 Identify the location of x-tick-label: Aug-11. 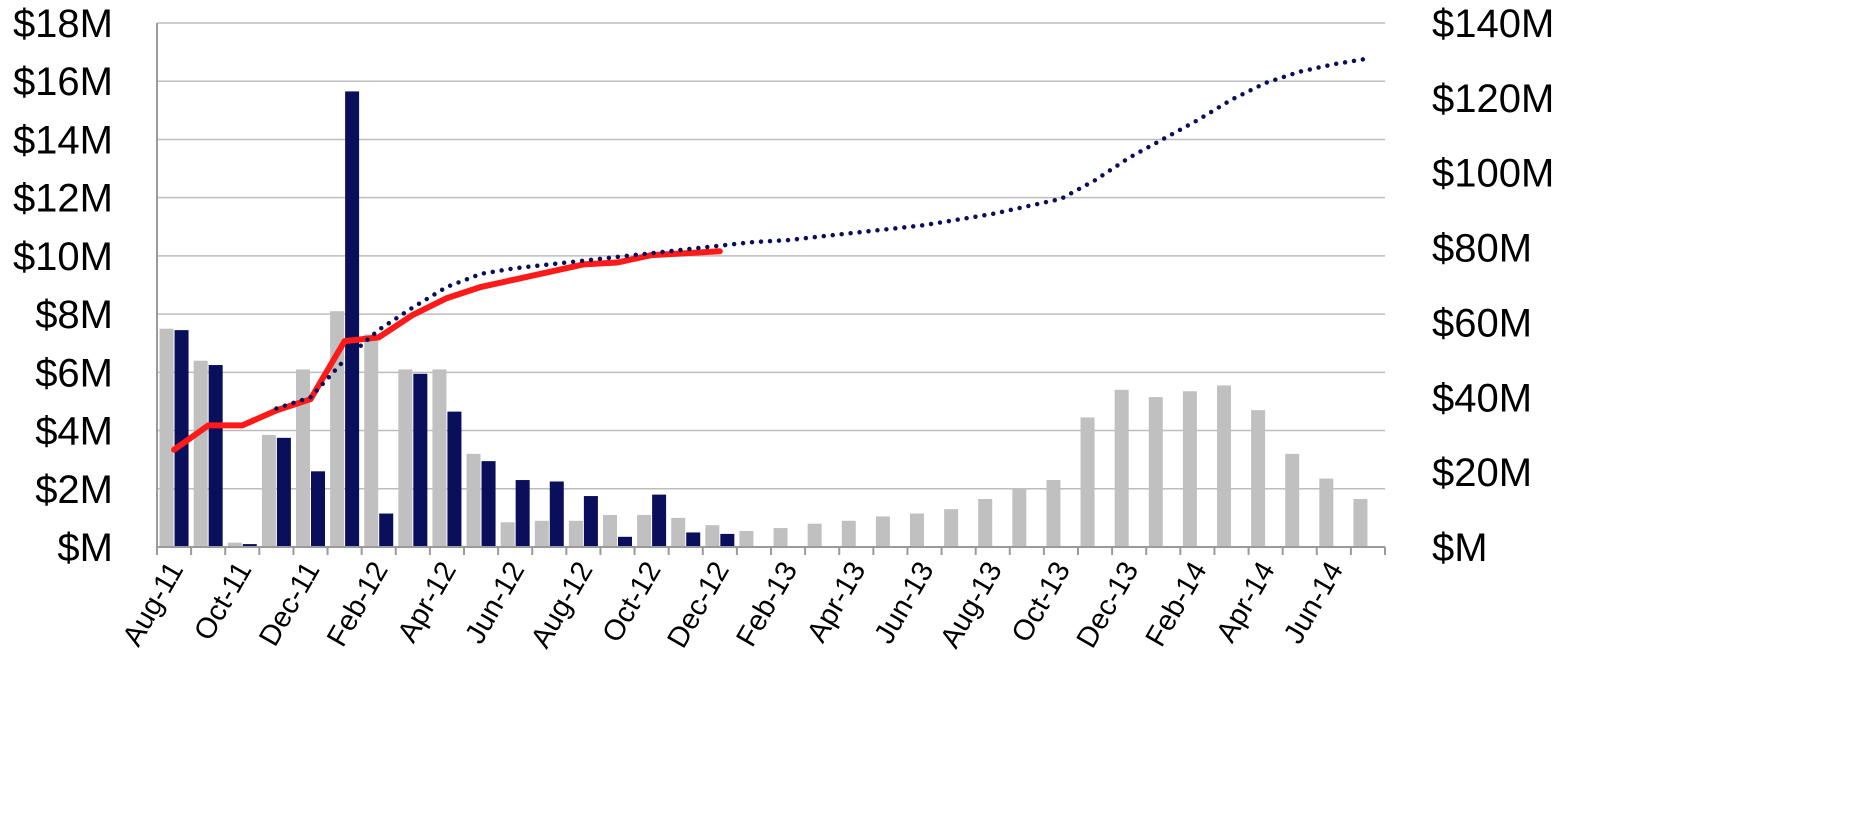
(153, 604).